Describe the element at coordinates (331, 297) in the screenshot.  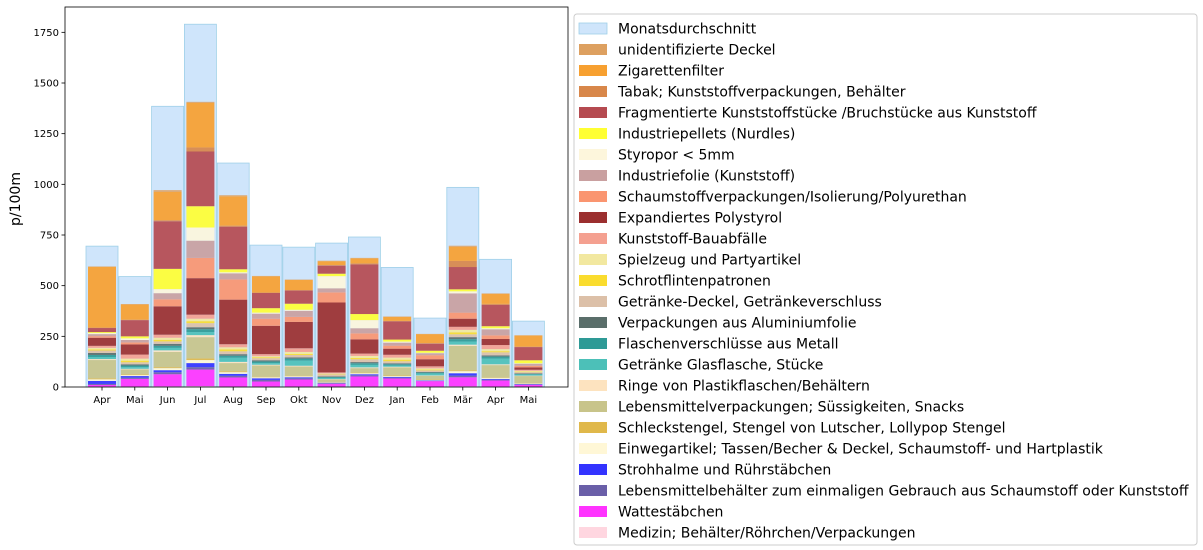
I see `bar-segment-s16-c7` at that location.